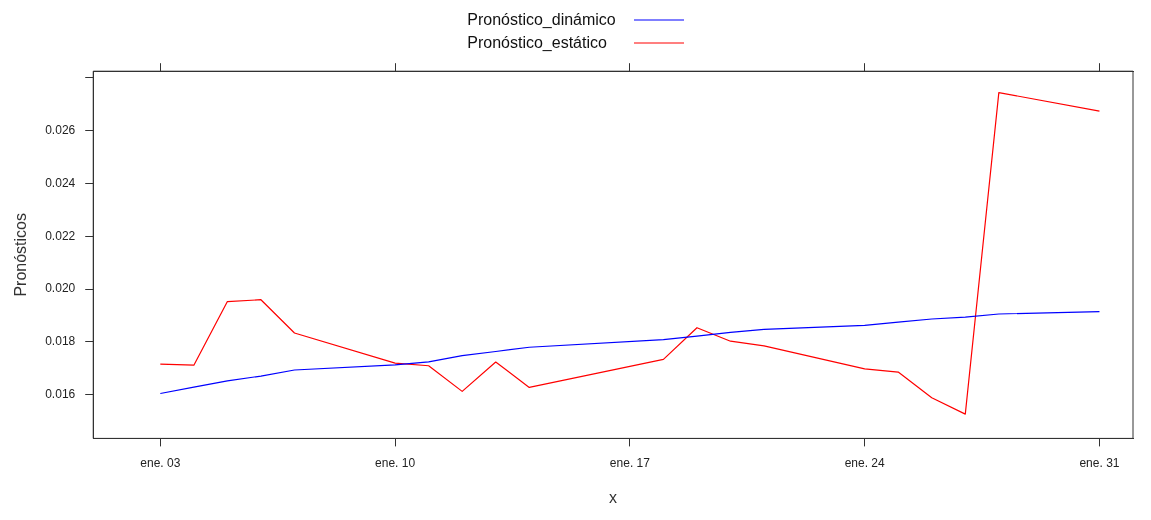  I want to click on x-tick-label: ene. 31, so click(1099, 462).